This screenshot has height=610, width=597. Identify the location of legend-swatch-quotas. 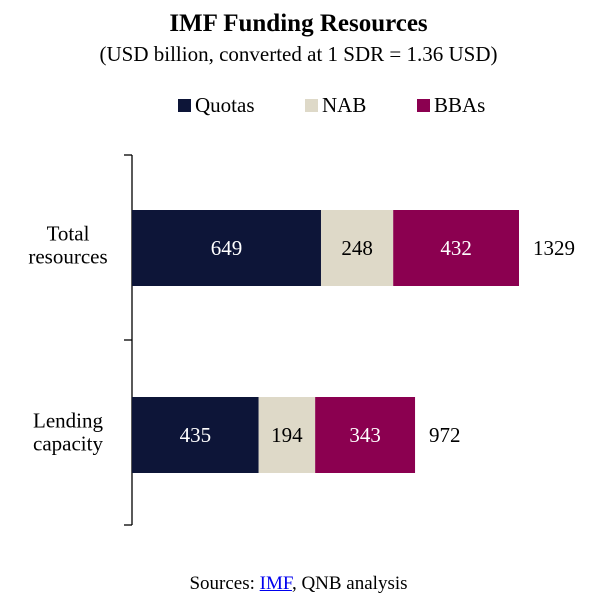
(184, 105).